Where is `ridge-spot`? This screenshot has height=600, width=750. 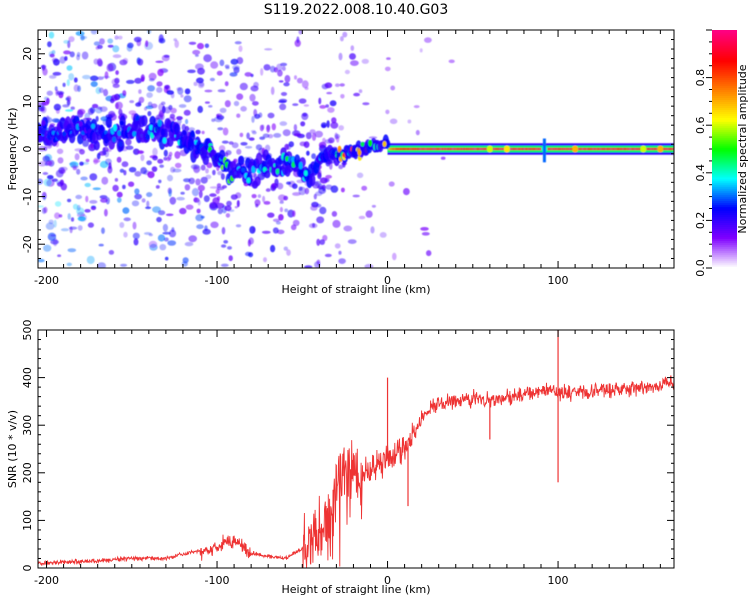
ridge-spot is located at coordinates (575, 149).